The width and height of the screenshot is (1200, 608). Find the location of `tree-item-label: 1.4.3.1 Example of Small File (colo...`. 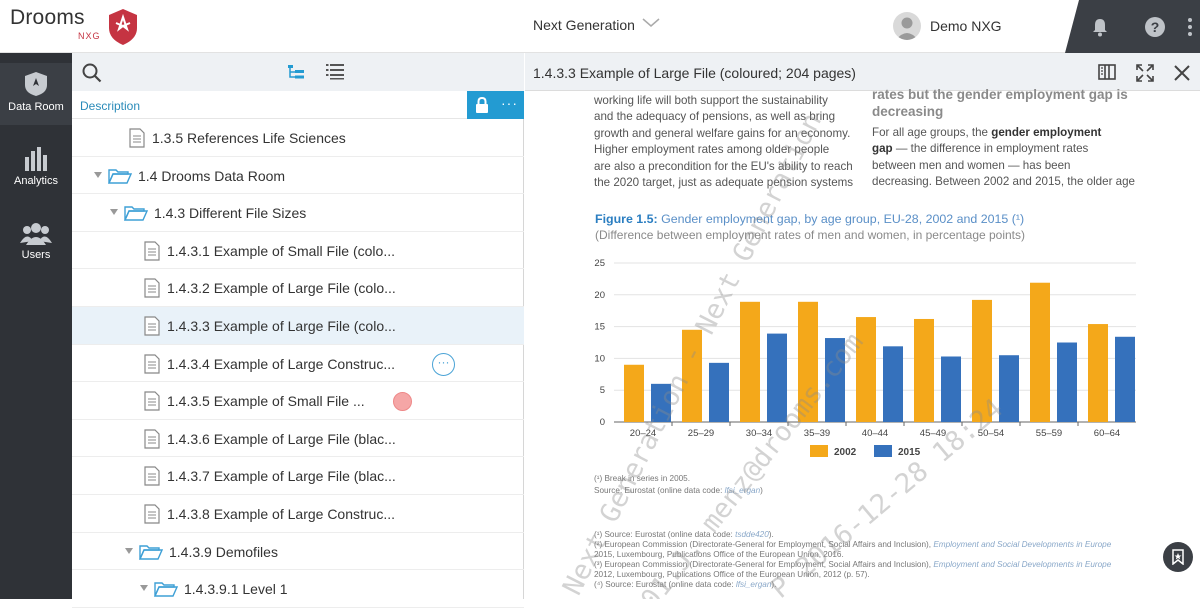

tree-item-label: 1.4.3.1 Example of Small File (colo... is located at coordinates (281, 250).